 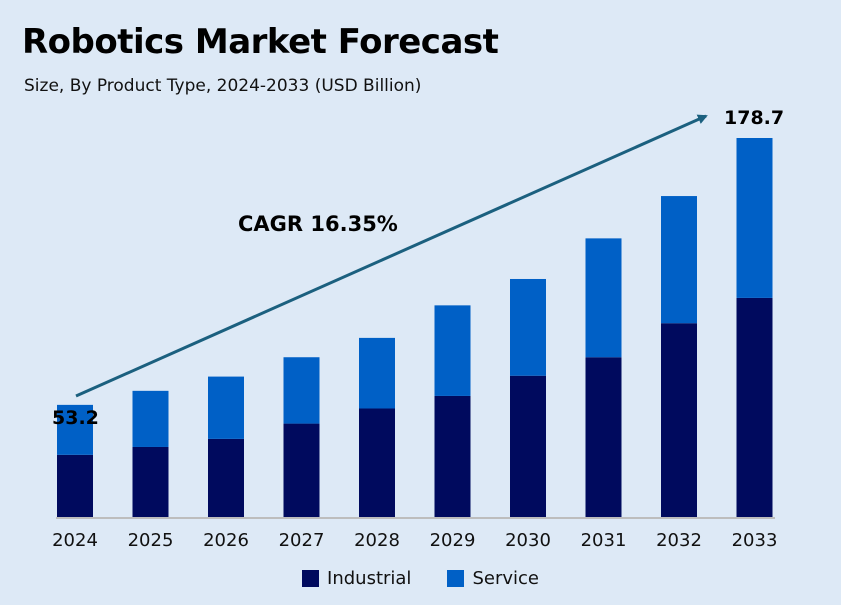 What do you see at coordinates (603, 437) in the screenshot?
I see `bar-industrial-2031` at bounding box center [603, 437].